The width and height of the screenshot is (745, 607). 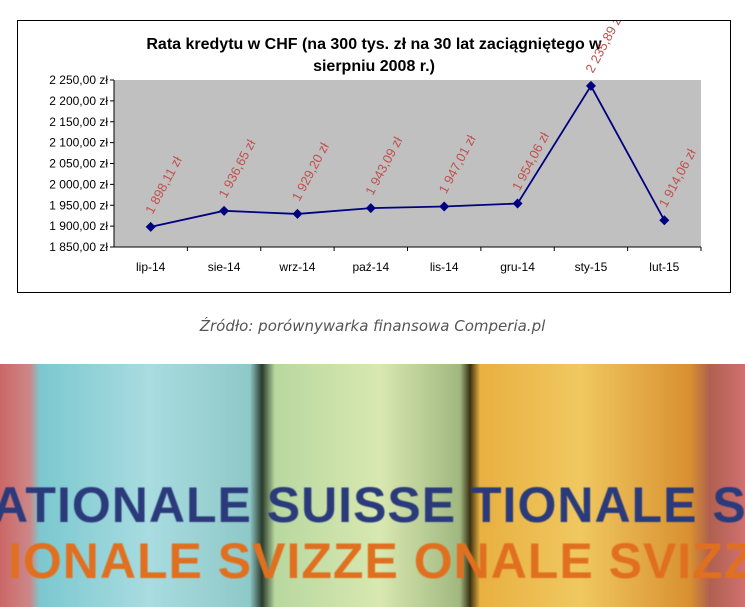 I want to click on y-tick-label: 2 100,00 zł, so click(x=78, y=143).